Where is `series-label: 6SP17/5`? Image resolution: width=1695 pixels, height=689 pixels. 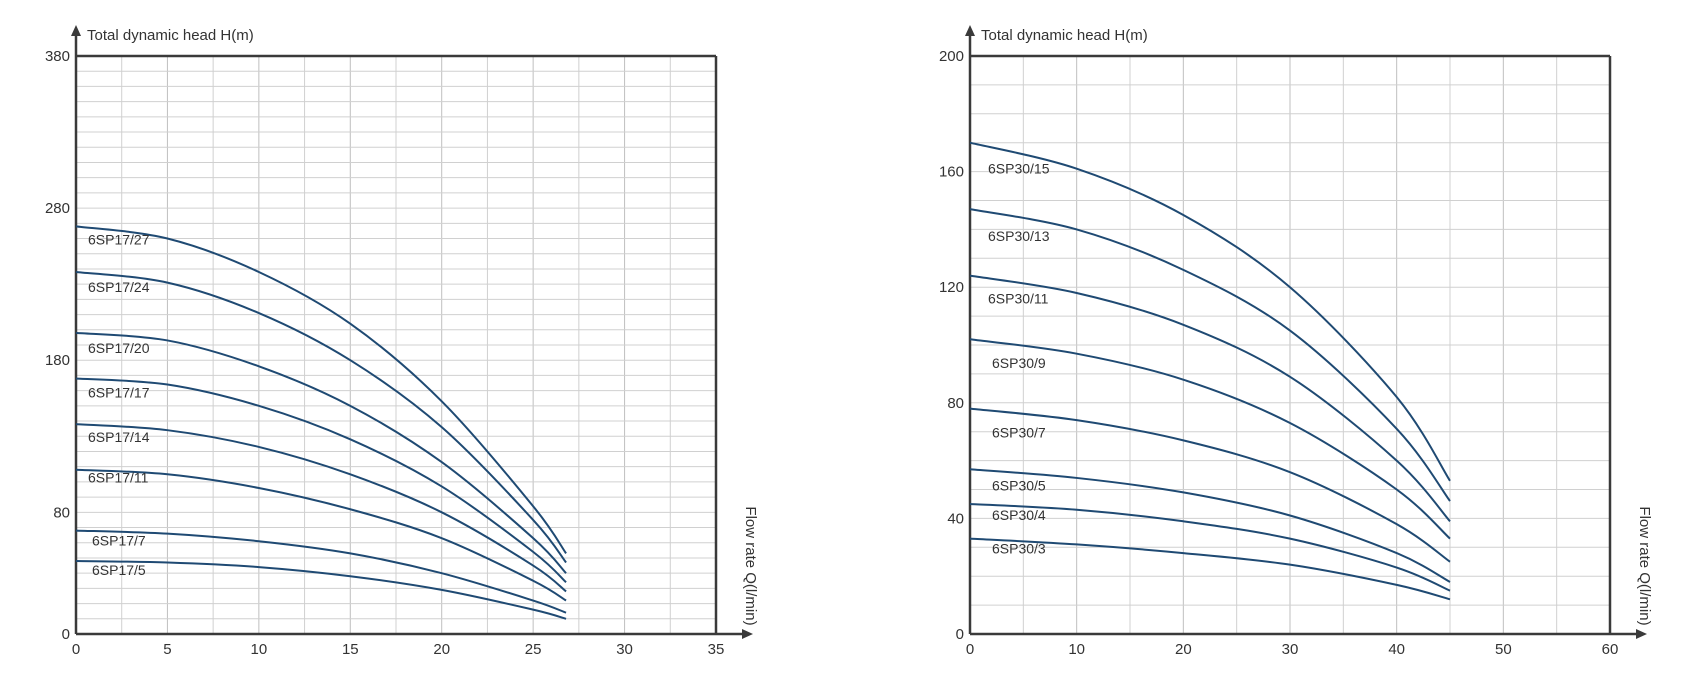 series-label: 6SP17/5 is located at coordinates (119, 570).